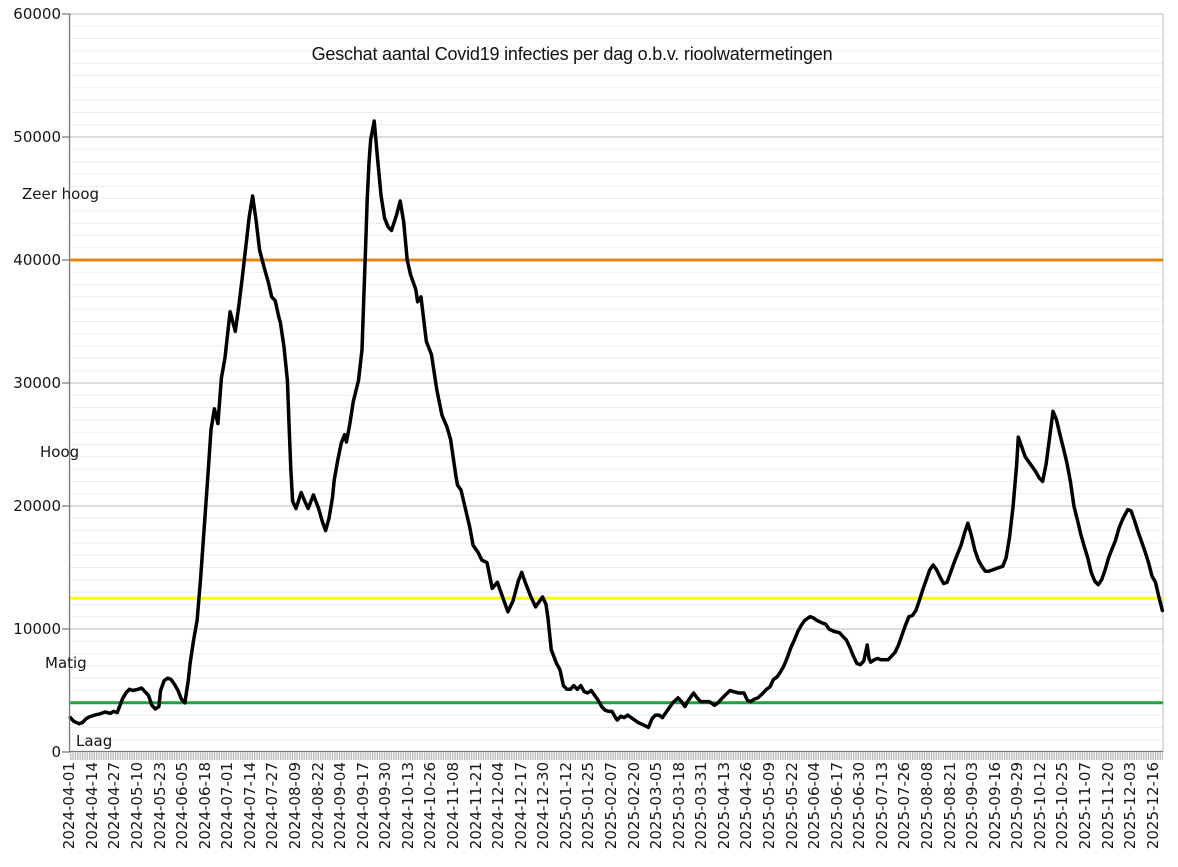 This screenshot has width=1178, height=867. Describe the element at coordinates (746, 806) in the screenshot. I see `x-tick-label: 2025-04-26` at that location.